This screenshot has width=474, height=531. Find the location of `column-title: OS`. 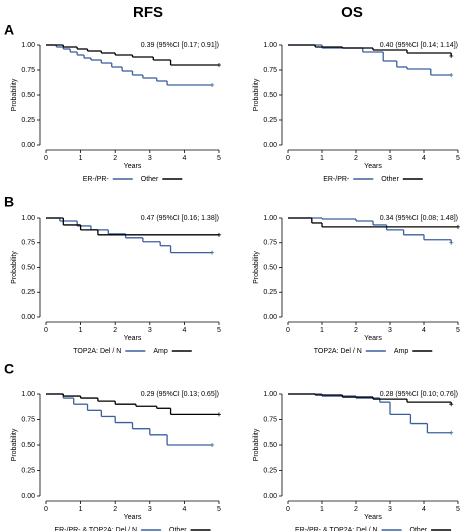

column-title: OS is located at coordinates (352, 12).